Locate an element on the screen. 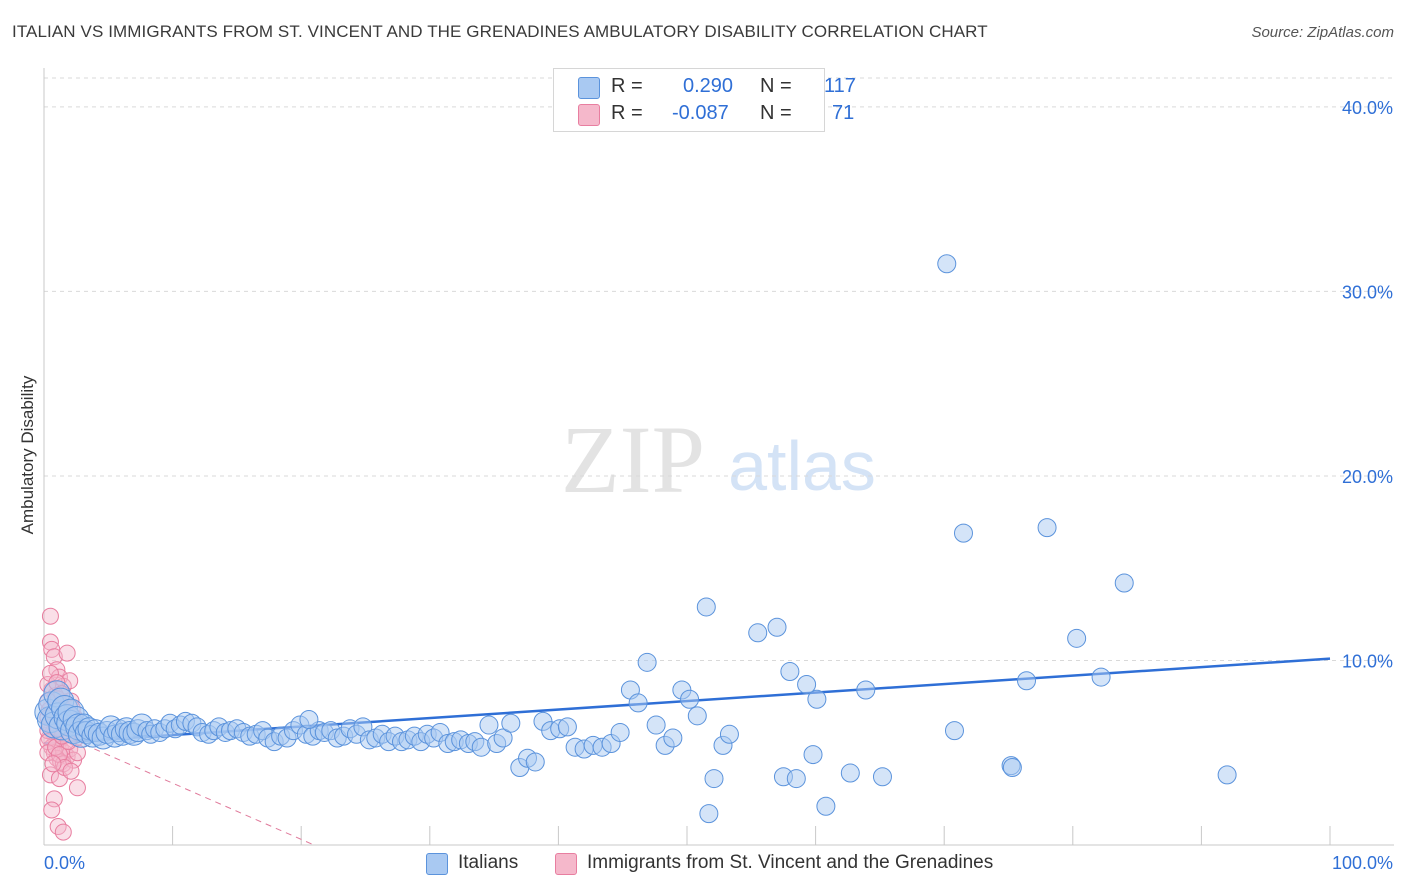 The height and width of the screenshot is (892, 1406). bottom-legend-label-italians: Italians is located at coordinates (488, 862).